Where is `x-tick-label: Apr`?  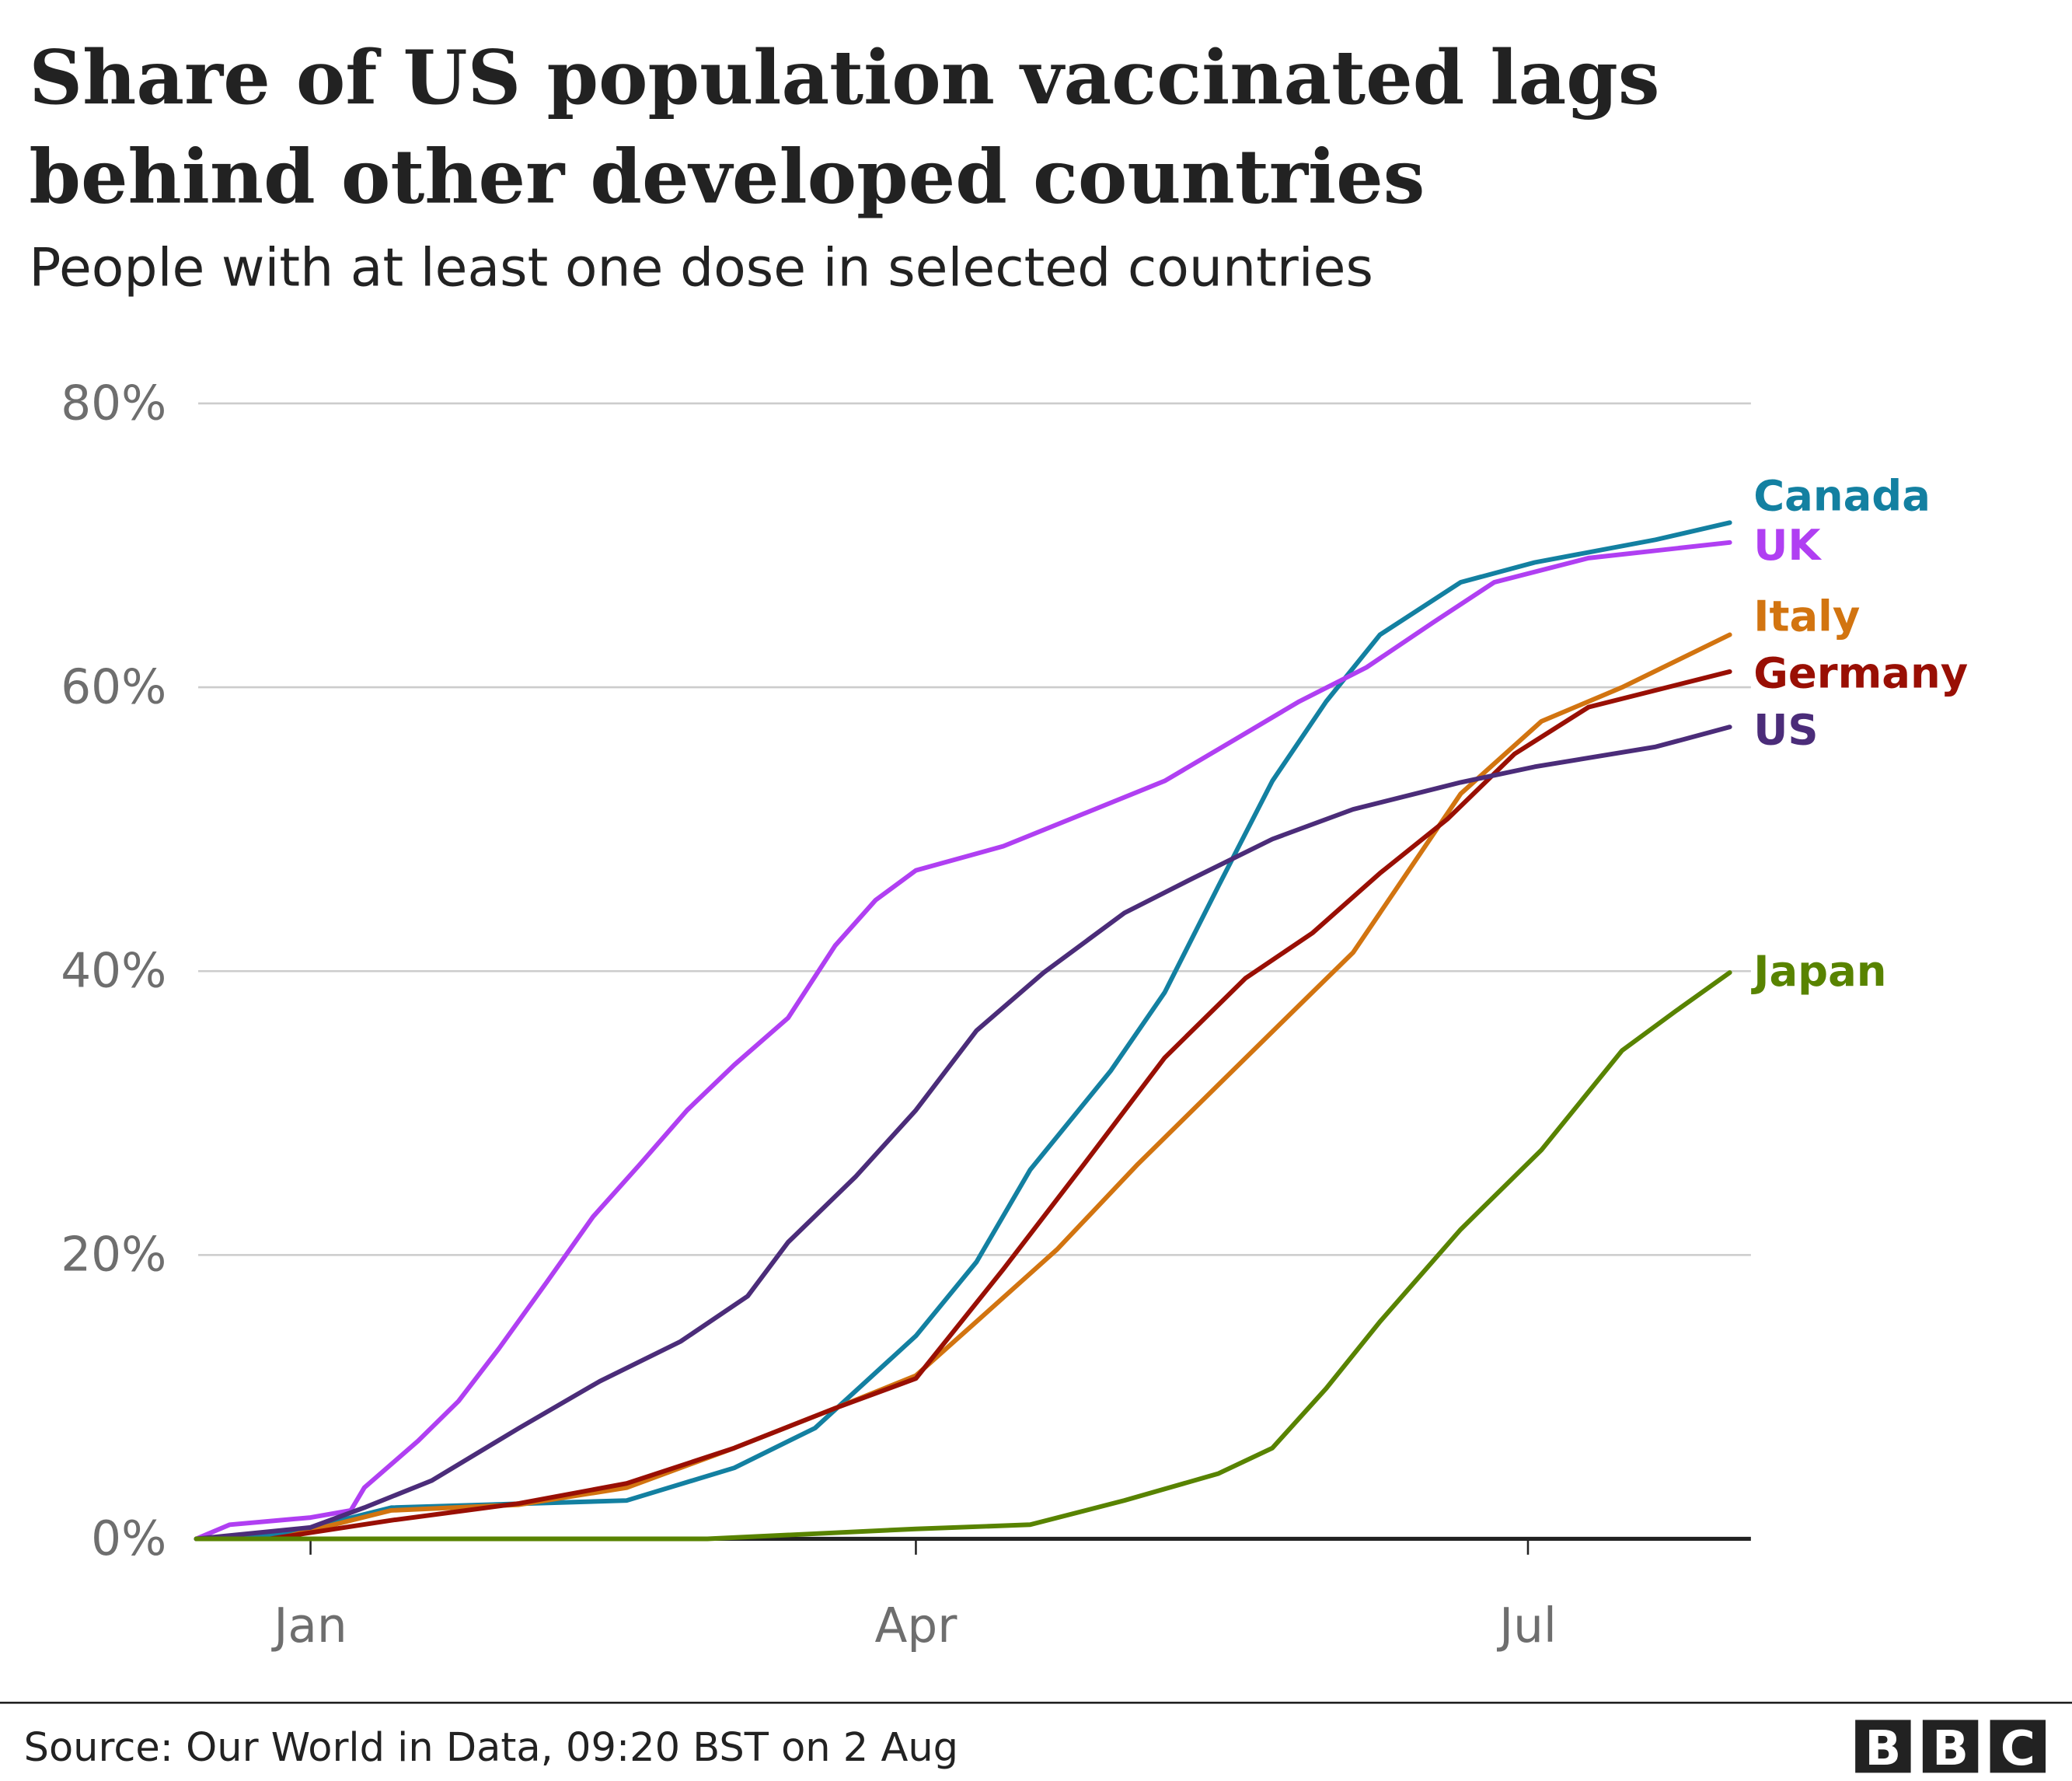 x-tick-label: Apr is located at coordinates (916, 1626).